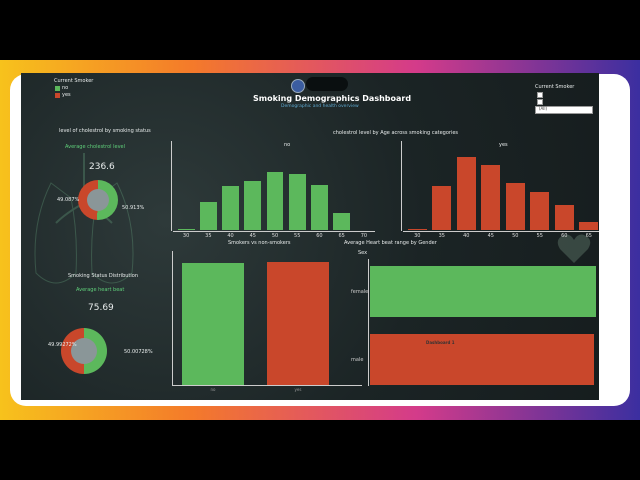 The height and width of the screenshot is (480, 640). What do you see at coordinates (208, 236) in the screenshot?
I see `age-tick-no-35: 35` at bounding box center [208, 236].